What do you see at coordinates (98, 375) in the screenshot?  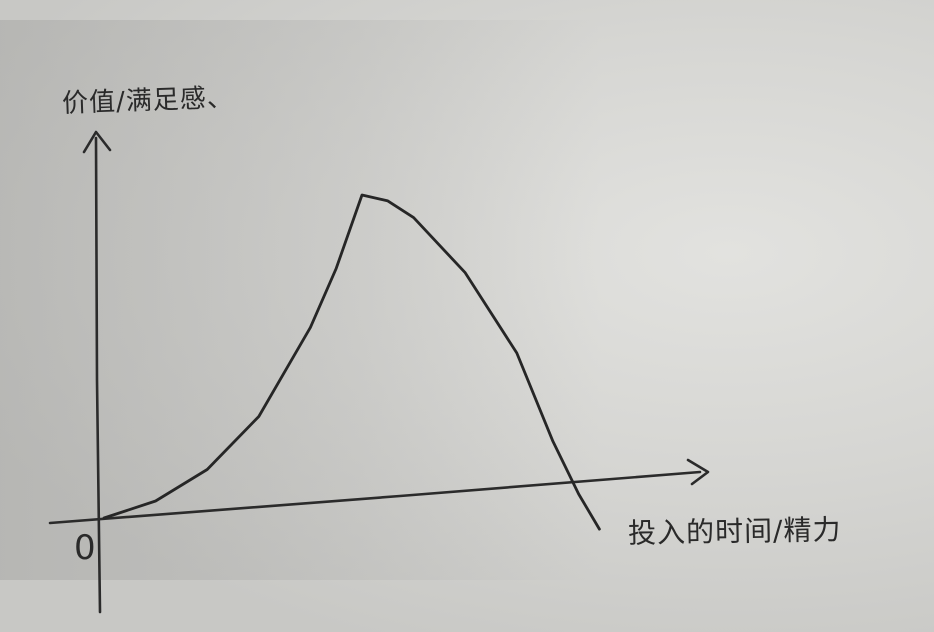 I see `y-axis` at bounding box center [98, 375].